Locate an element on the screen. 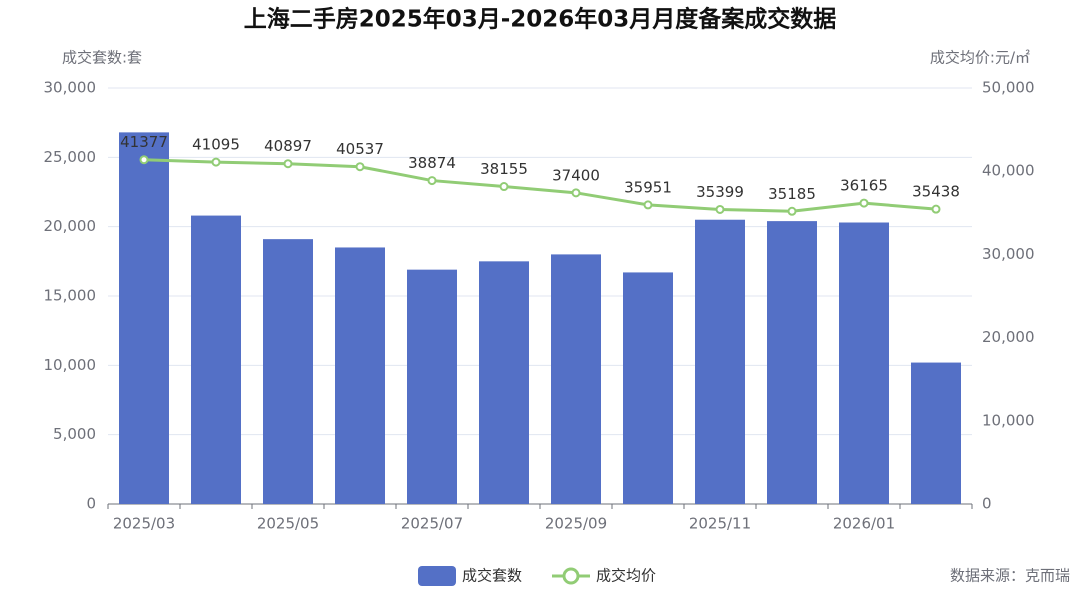  y-tick-label: 30,000 is located at coordinates (70, 88).